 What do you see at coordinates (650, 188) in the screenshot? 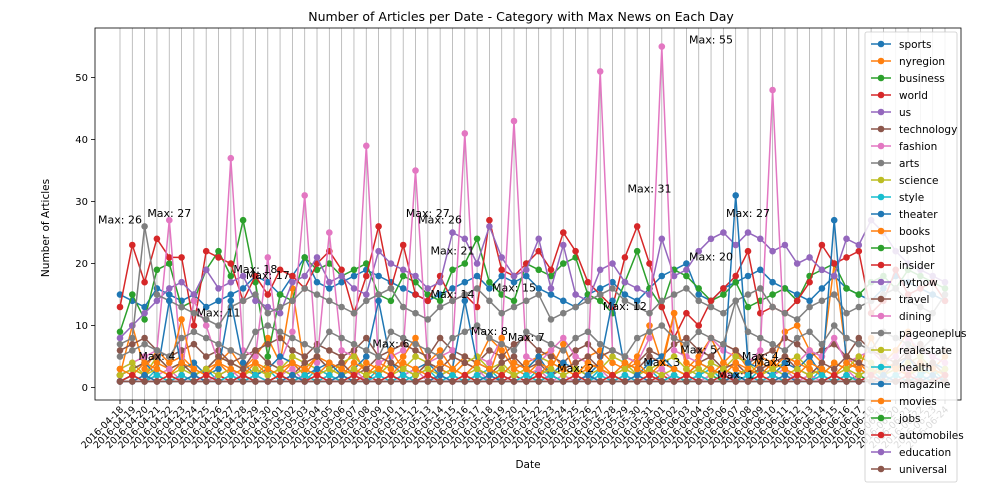
I see `annotation-label: Max: 31` at bounding box center [650, 188].